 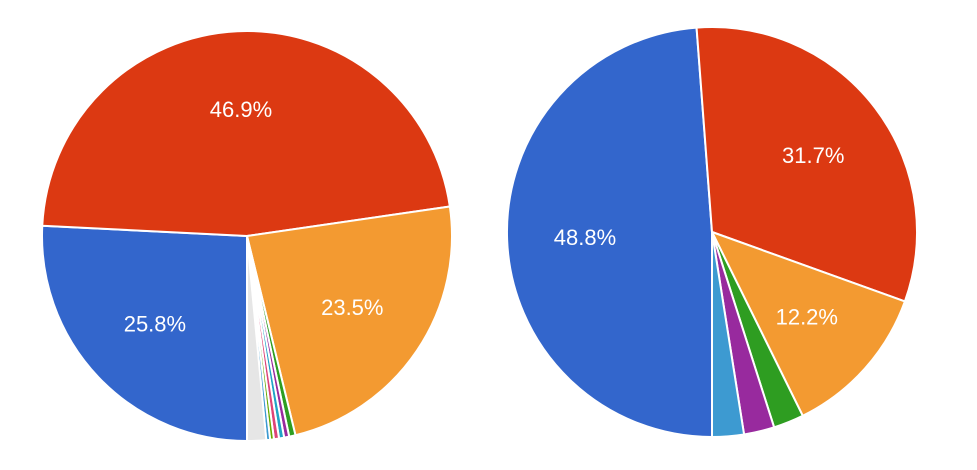 I want to click on pie-1-slice-label-2: 12.2%, so click(x=807, y=317).